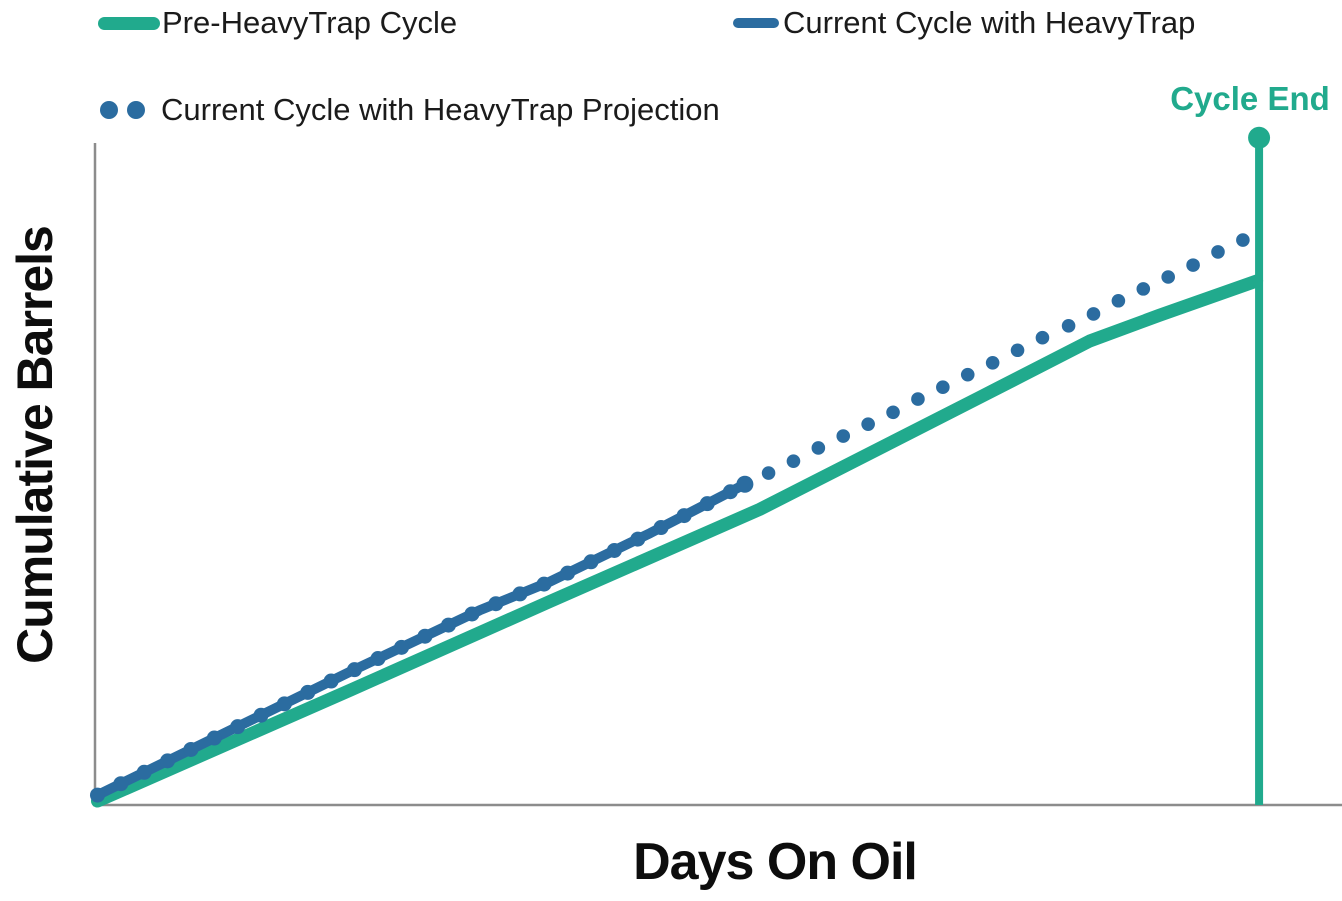  I want to click on legend-item-current-cycle-with-heavytrap: Current Cycle with HeavyTrap, so click(964, 23).